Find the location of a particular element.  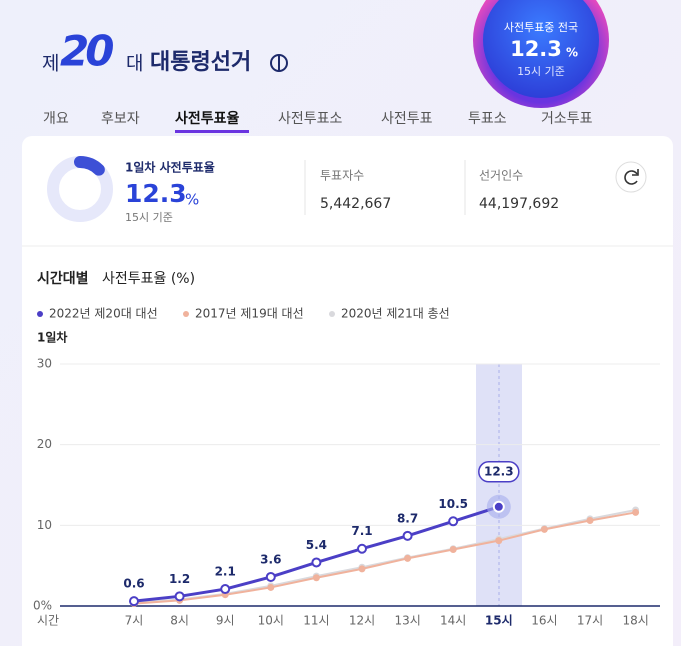

title-number: 20 is located at coordinates (86, 51).